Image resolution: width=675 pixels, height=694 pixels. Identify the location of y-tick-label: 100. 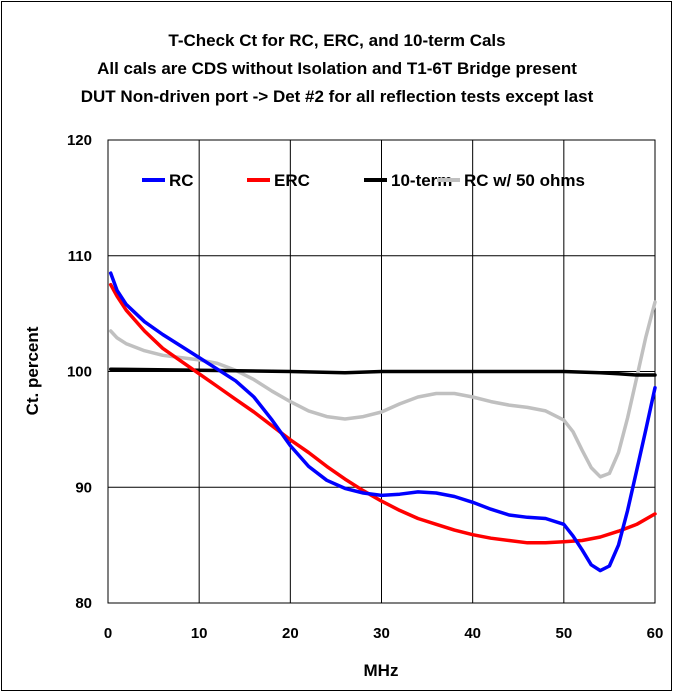
(79, 372).